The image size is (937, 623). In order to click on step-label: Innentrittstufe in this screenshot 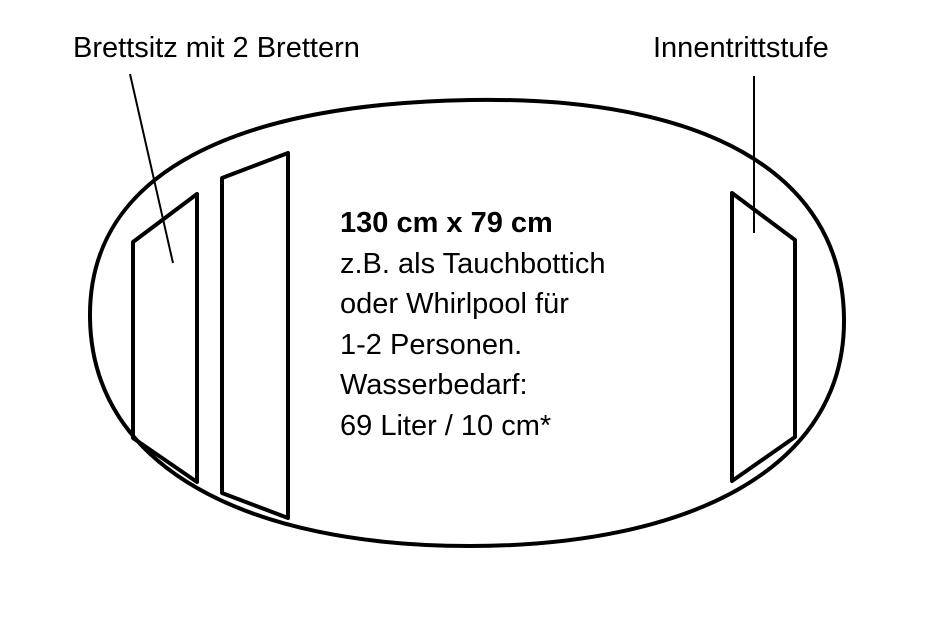, I will do `click(741, 48)`.